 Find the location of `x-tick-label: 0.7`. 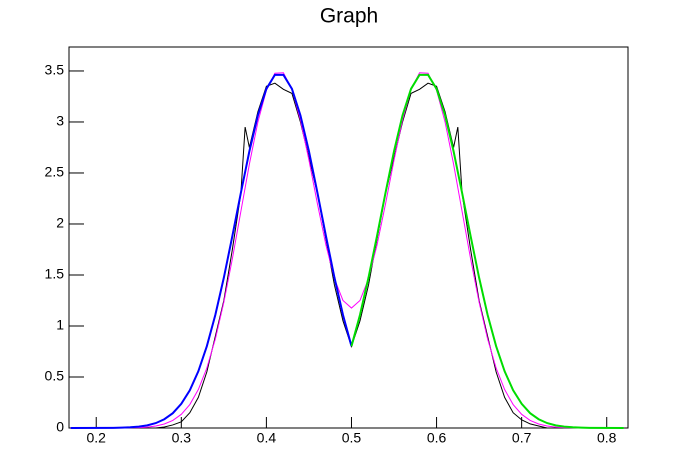

x-tick-label: 0.7 is located at coordinates (522, 438).